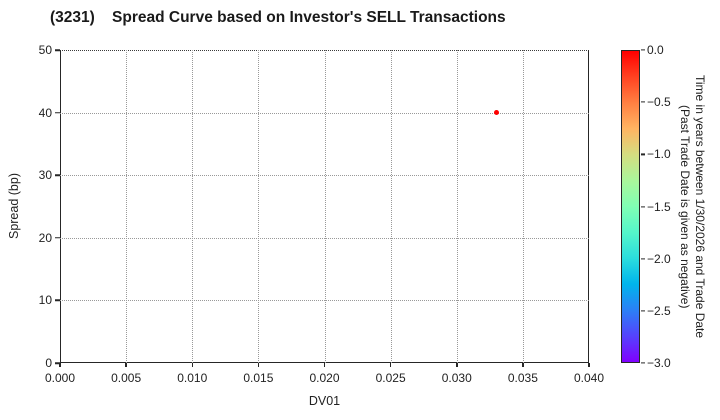 The height and width of the screenshot is (420, 720). Describe the element at coordinates (45, 50) in the screenshot. I see `y-tick-label: 50` at that location.